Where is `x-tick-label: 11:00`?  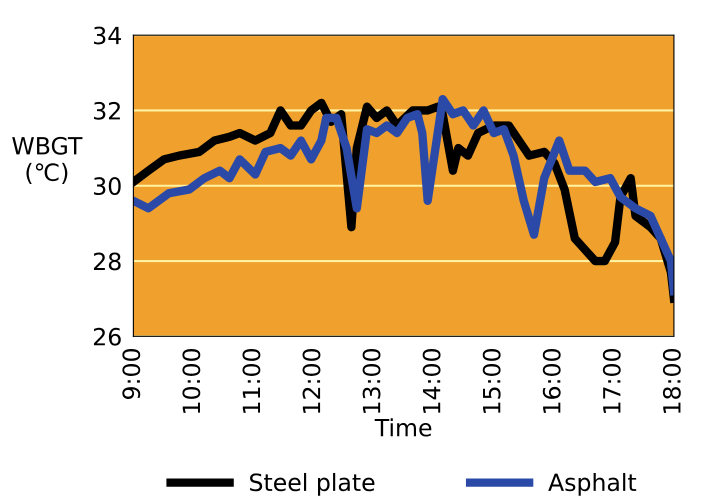 x-tick-label: 11:00 is located at coordinates (251, 381).